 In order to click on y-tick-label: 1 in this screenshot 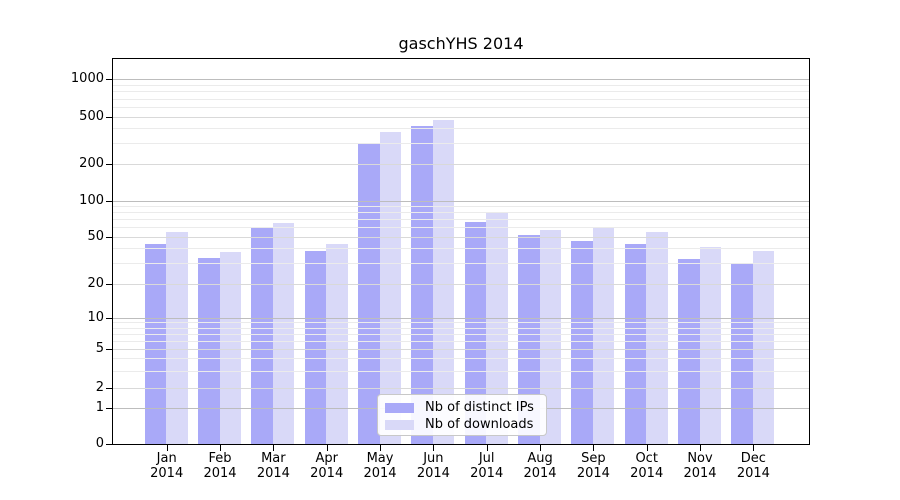, I will do `click(99, 407)`.